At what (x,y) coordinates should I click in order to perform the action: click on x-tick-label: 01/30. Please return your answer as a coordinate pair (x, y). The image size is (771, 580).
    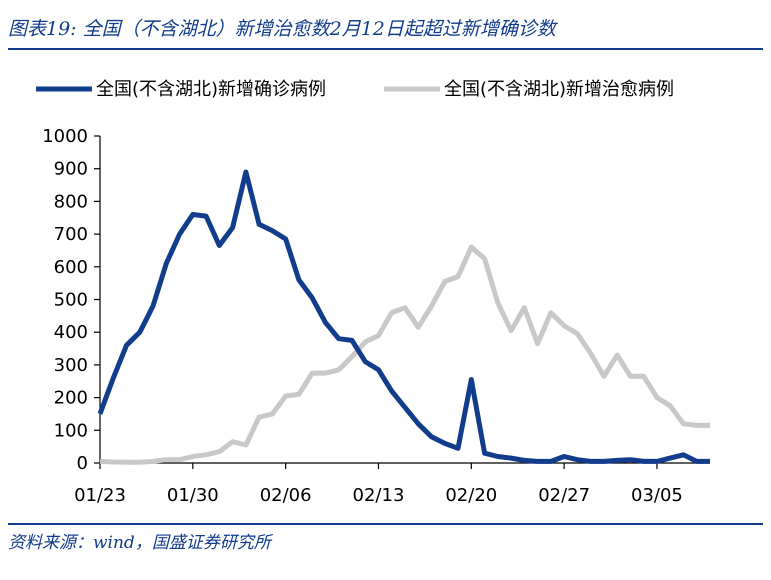
    Looking at the image, I should click on (193, 495).